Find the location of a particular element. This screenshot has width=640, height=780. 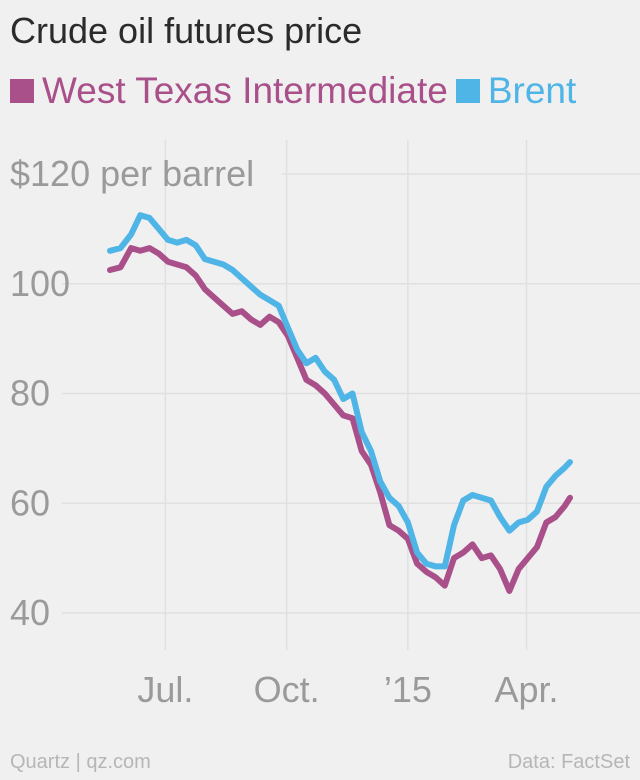

x-tick-label: ’15 is located at coordinates (408, 689).